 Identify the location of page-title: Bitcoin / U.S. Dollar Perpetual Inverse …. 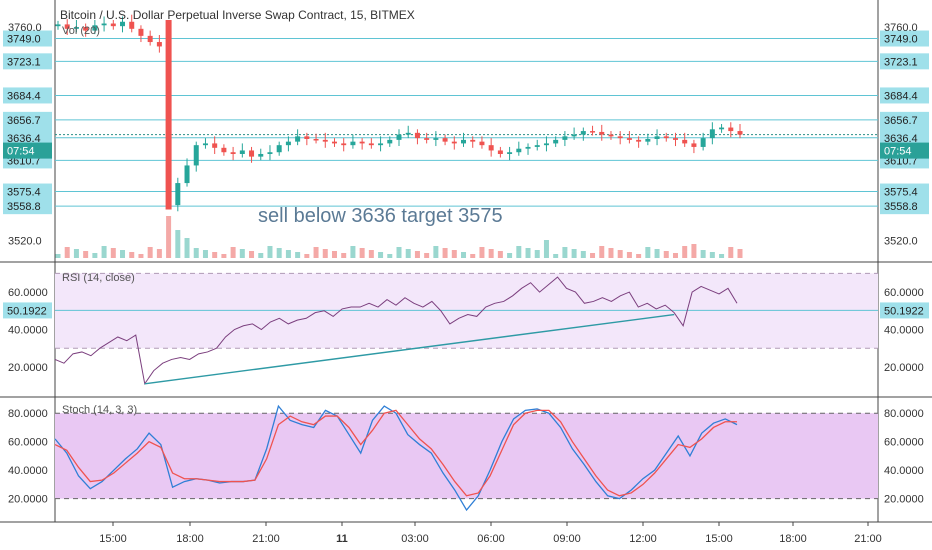
(237, 15).